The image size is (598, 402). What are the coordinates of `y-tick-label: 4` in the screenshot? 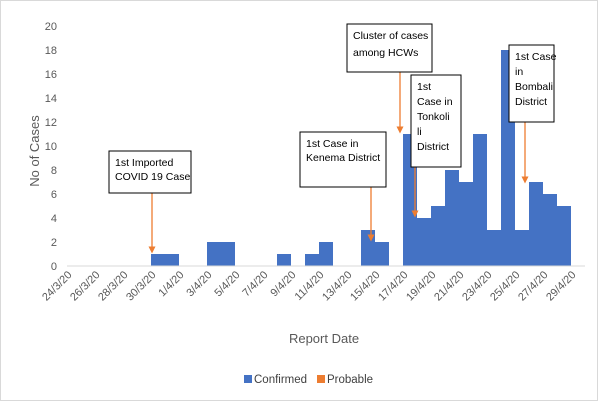 It's located at (54, 219).